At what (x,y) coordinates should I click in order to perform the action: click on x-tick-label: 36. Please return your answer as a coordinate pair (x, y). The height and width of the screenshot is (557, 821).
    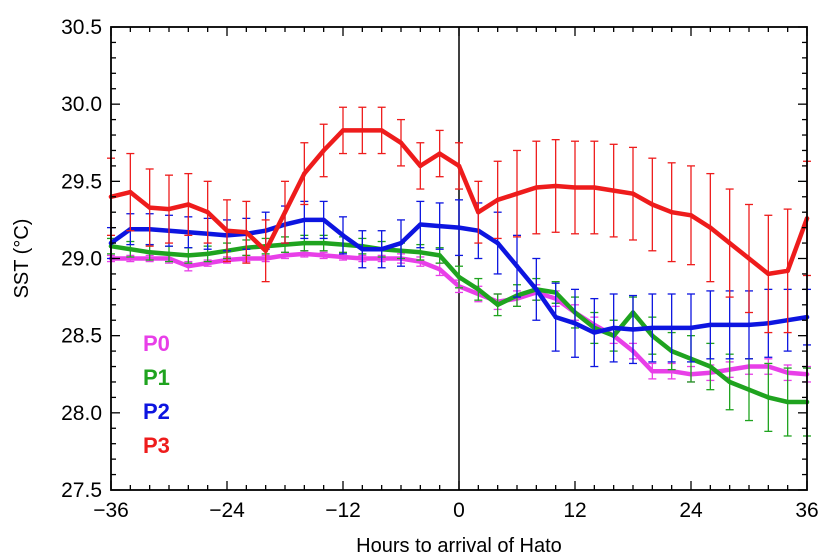
    Looking at the image, I should click on (806, 510).